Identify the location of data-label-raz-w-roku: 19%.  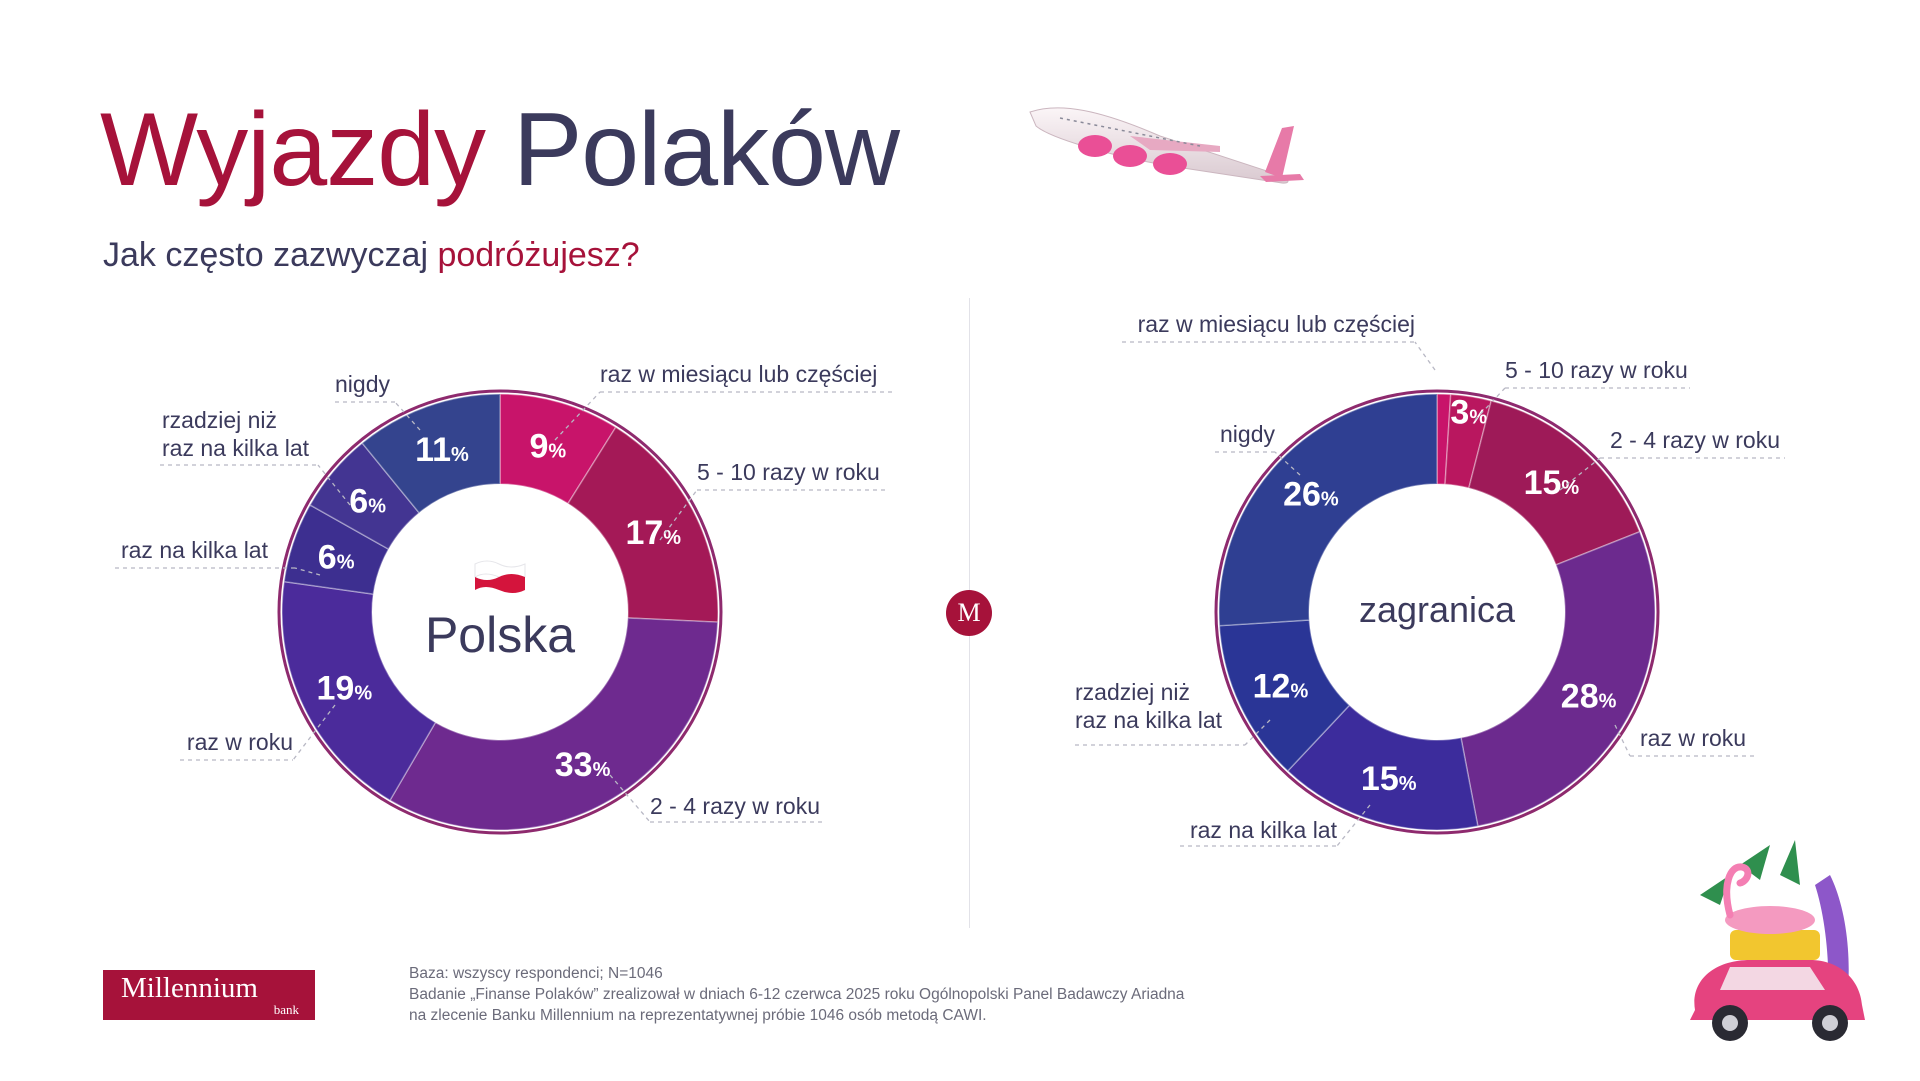
(344, 688).